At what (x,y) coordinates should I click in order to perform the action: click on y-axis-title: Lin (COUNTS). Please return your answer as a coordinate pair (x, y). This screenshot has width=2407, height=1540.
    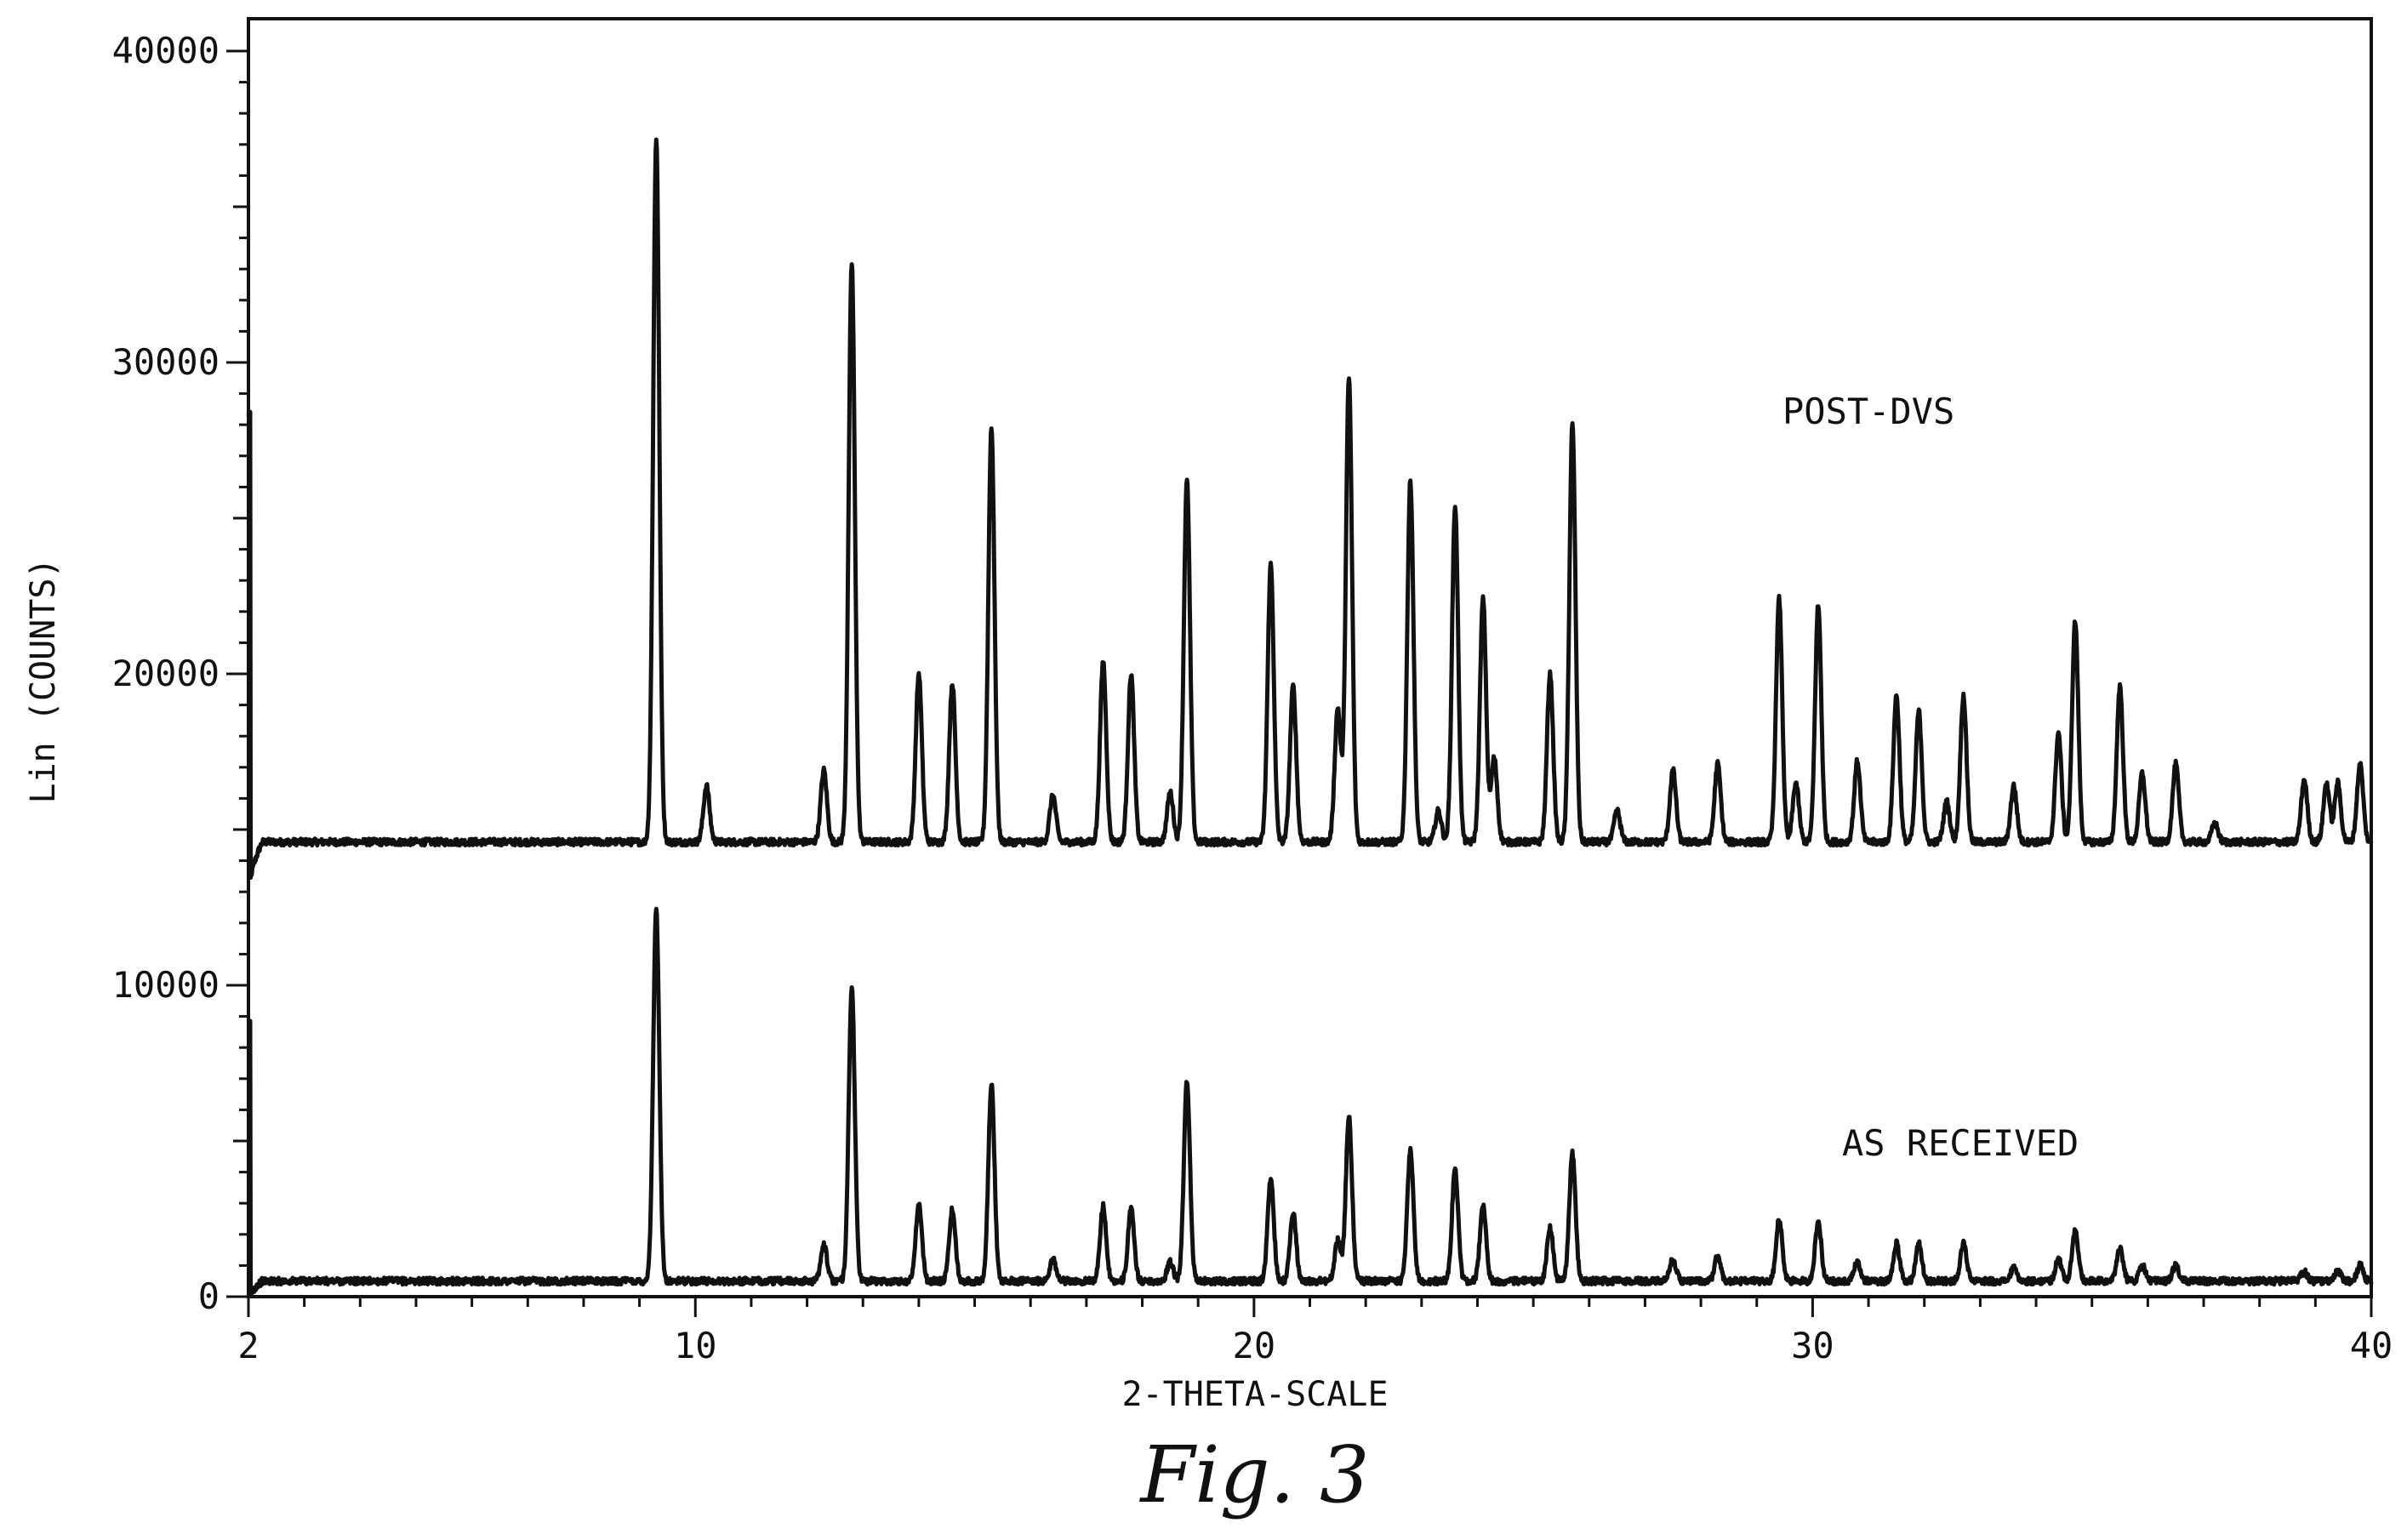
    Looking at the image, I should click on (43, 681).